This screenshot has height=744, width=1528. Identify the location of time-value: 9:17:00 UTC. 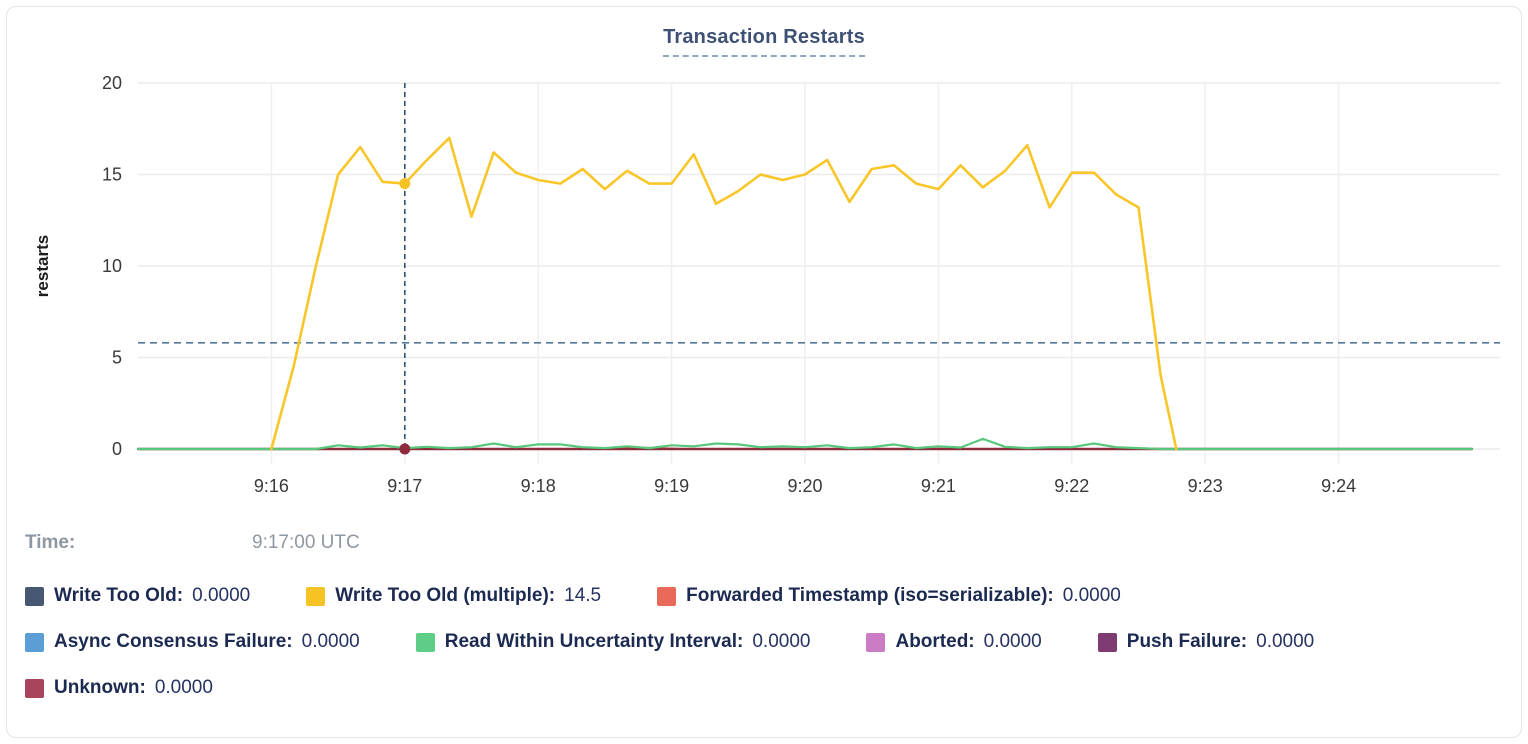
(306, 542).